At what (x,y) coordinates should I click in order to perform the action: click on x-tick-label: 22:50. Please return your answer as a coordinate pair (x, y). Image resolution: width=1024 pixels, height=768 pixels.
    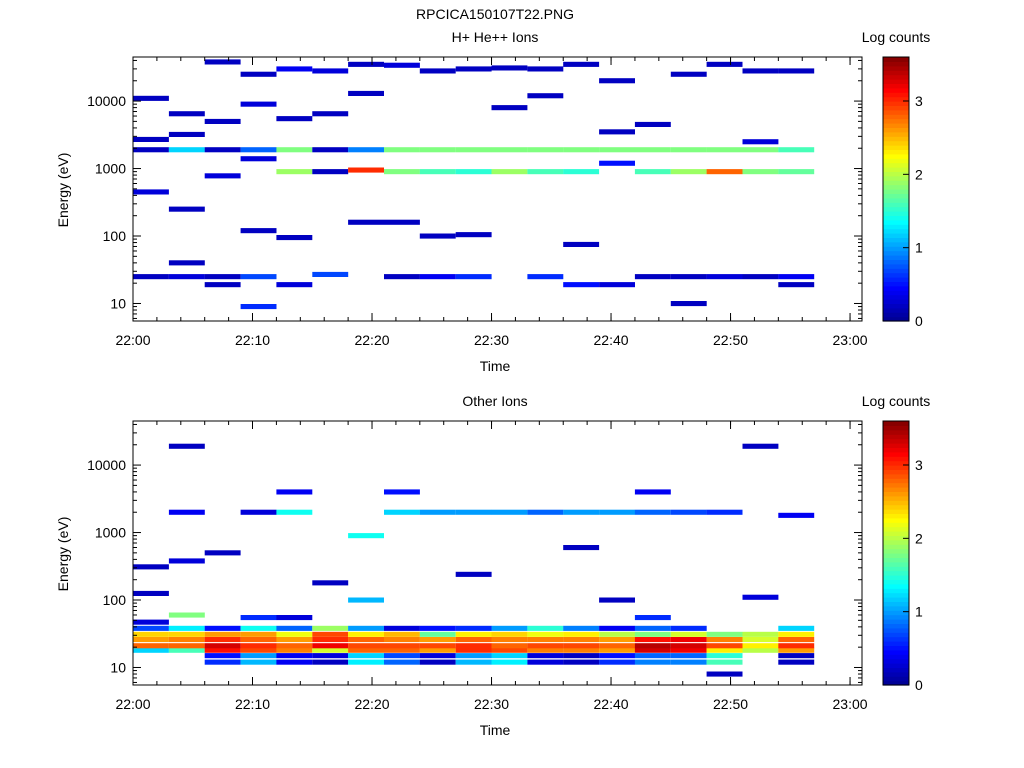
    Looking at the image, I should click on (730, 704).